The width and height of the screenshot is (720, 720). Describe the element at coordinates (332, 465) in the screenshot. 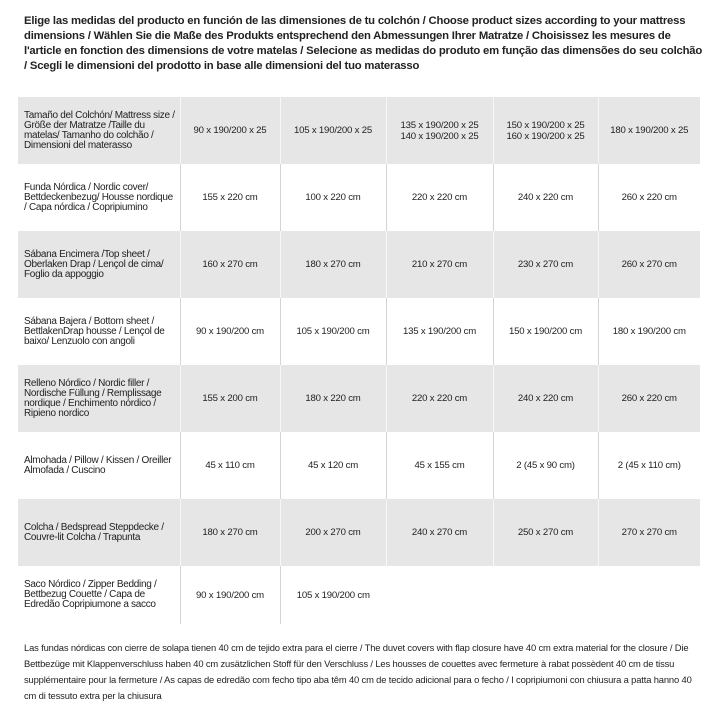

I see `size-cell: 45 x 120 cm` at that location.